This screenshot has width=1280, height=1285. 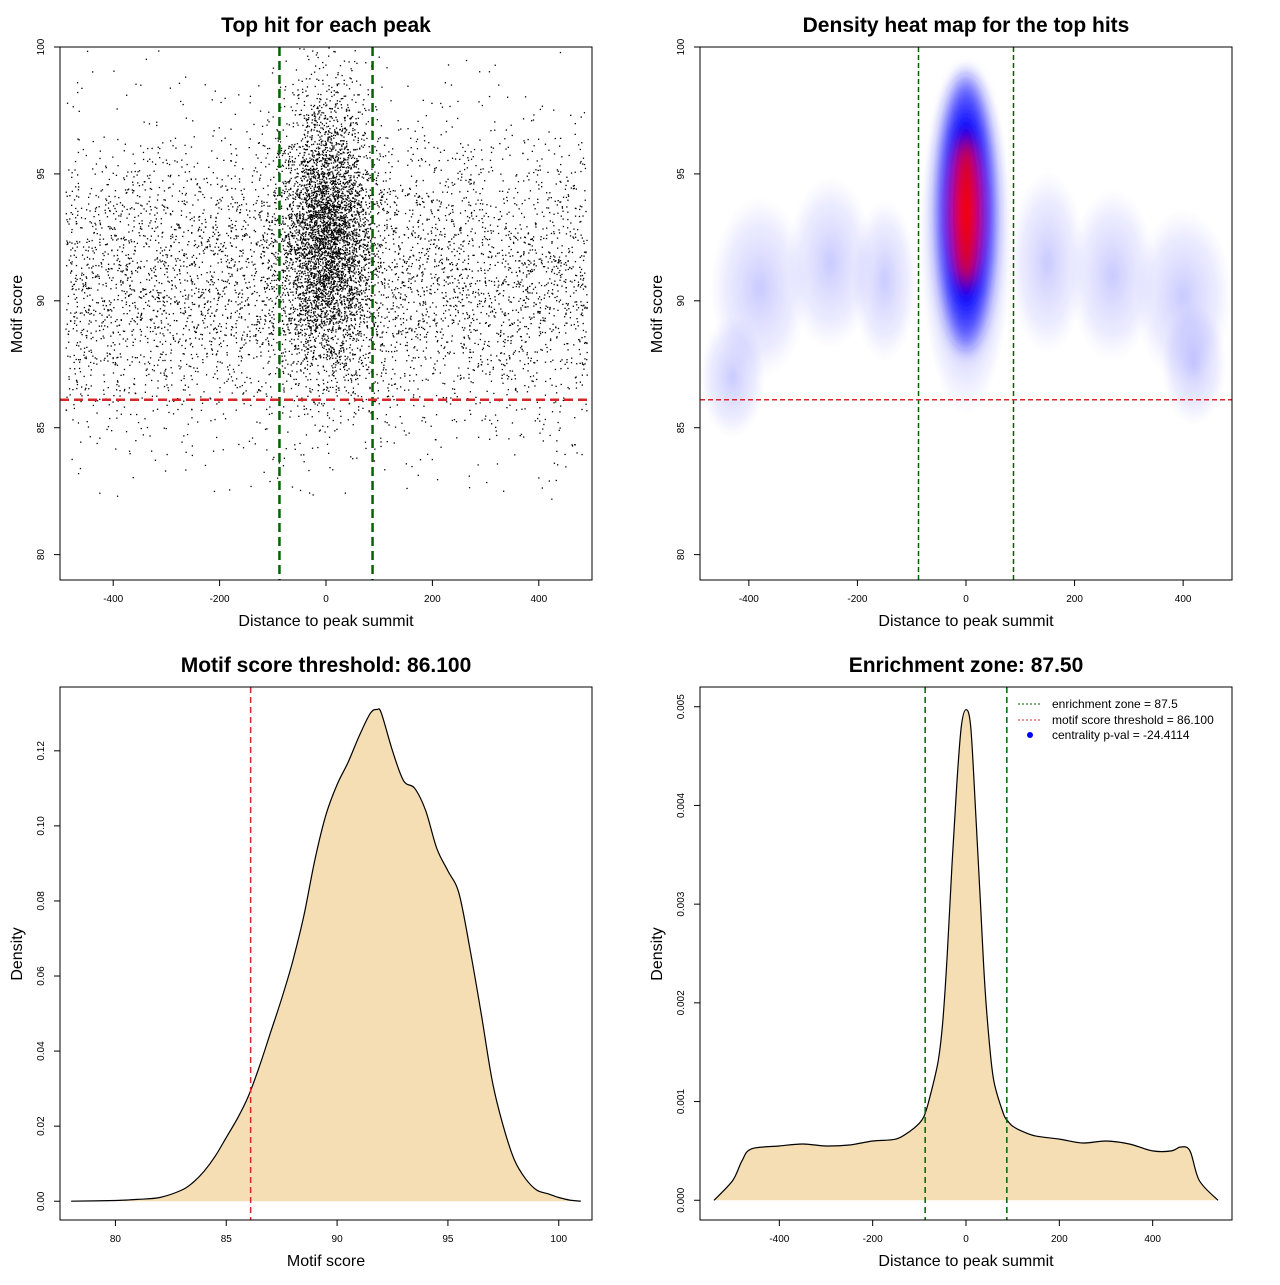 I want to click on scatter-title: Top hit for each peak, so click(x=326, y=25).